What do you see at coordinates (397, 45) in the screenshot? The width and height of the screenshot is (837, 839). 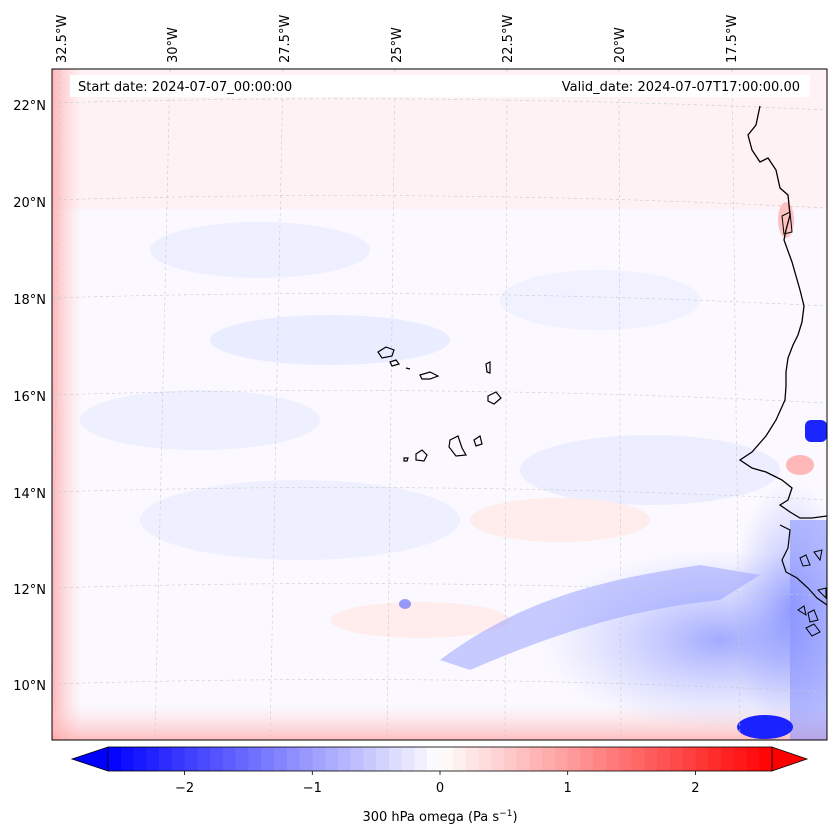 I see `lon-tick: 25°W` at bounding box center [397, 45].